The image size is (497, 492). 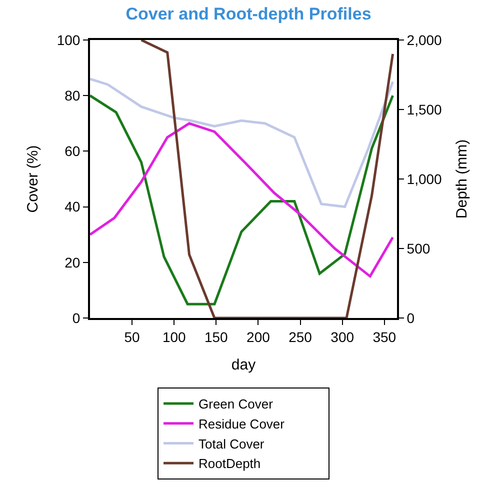 What do you see at coordinates (68, 40) in the screenshot?
I see `y-tick-label: 100` at bounding box center [68, 40].